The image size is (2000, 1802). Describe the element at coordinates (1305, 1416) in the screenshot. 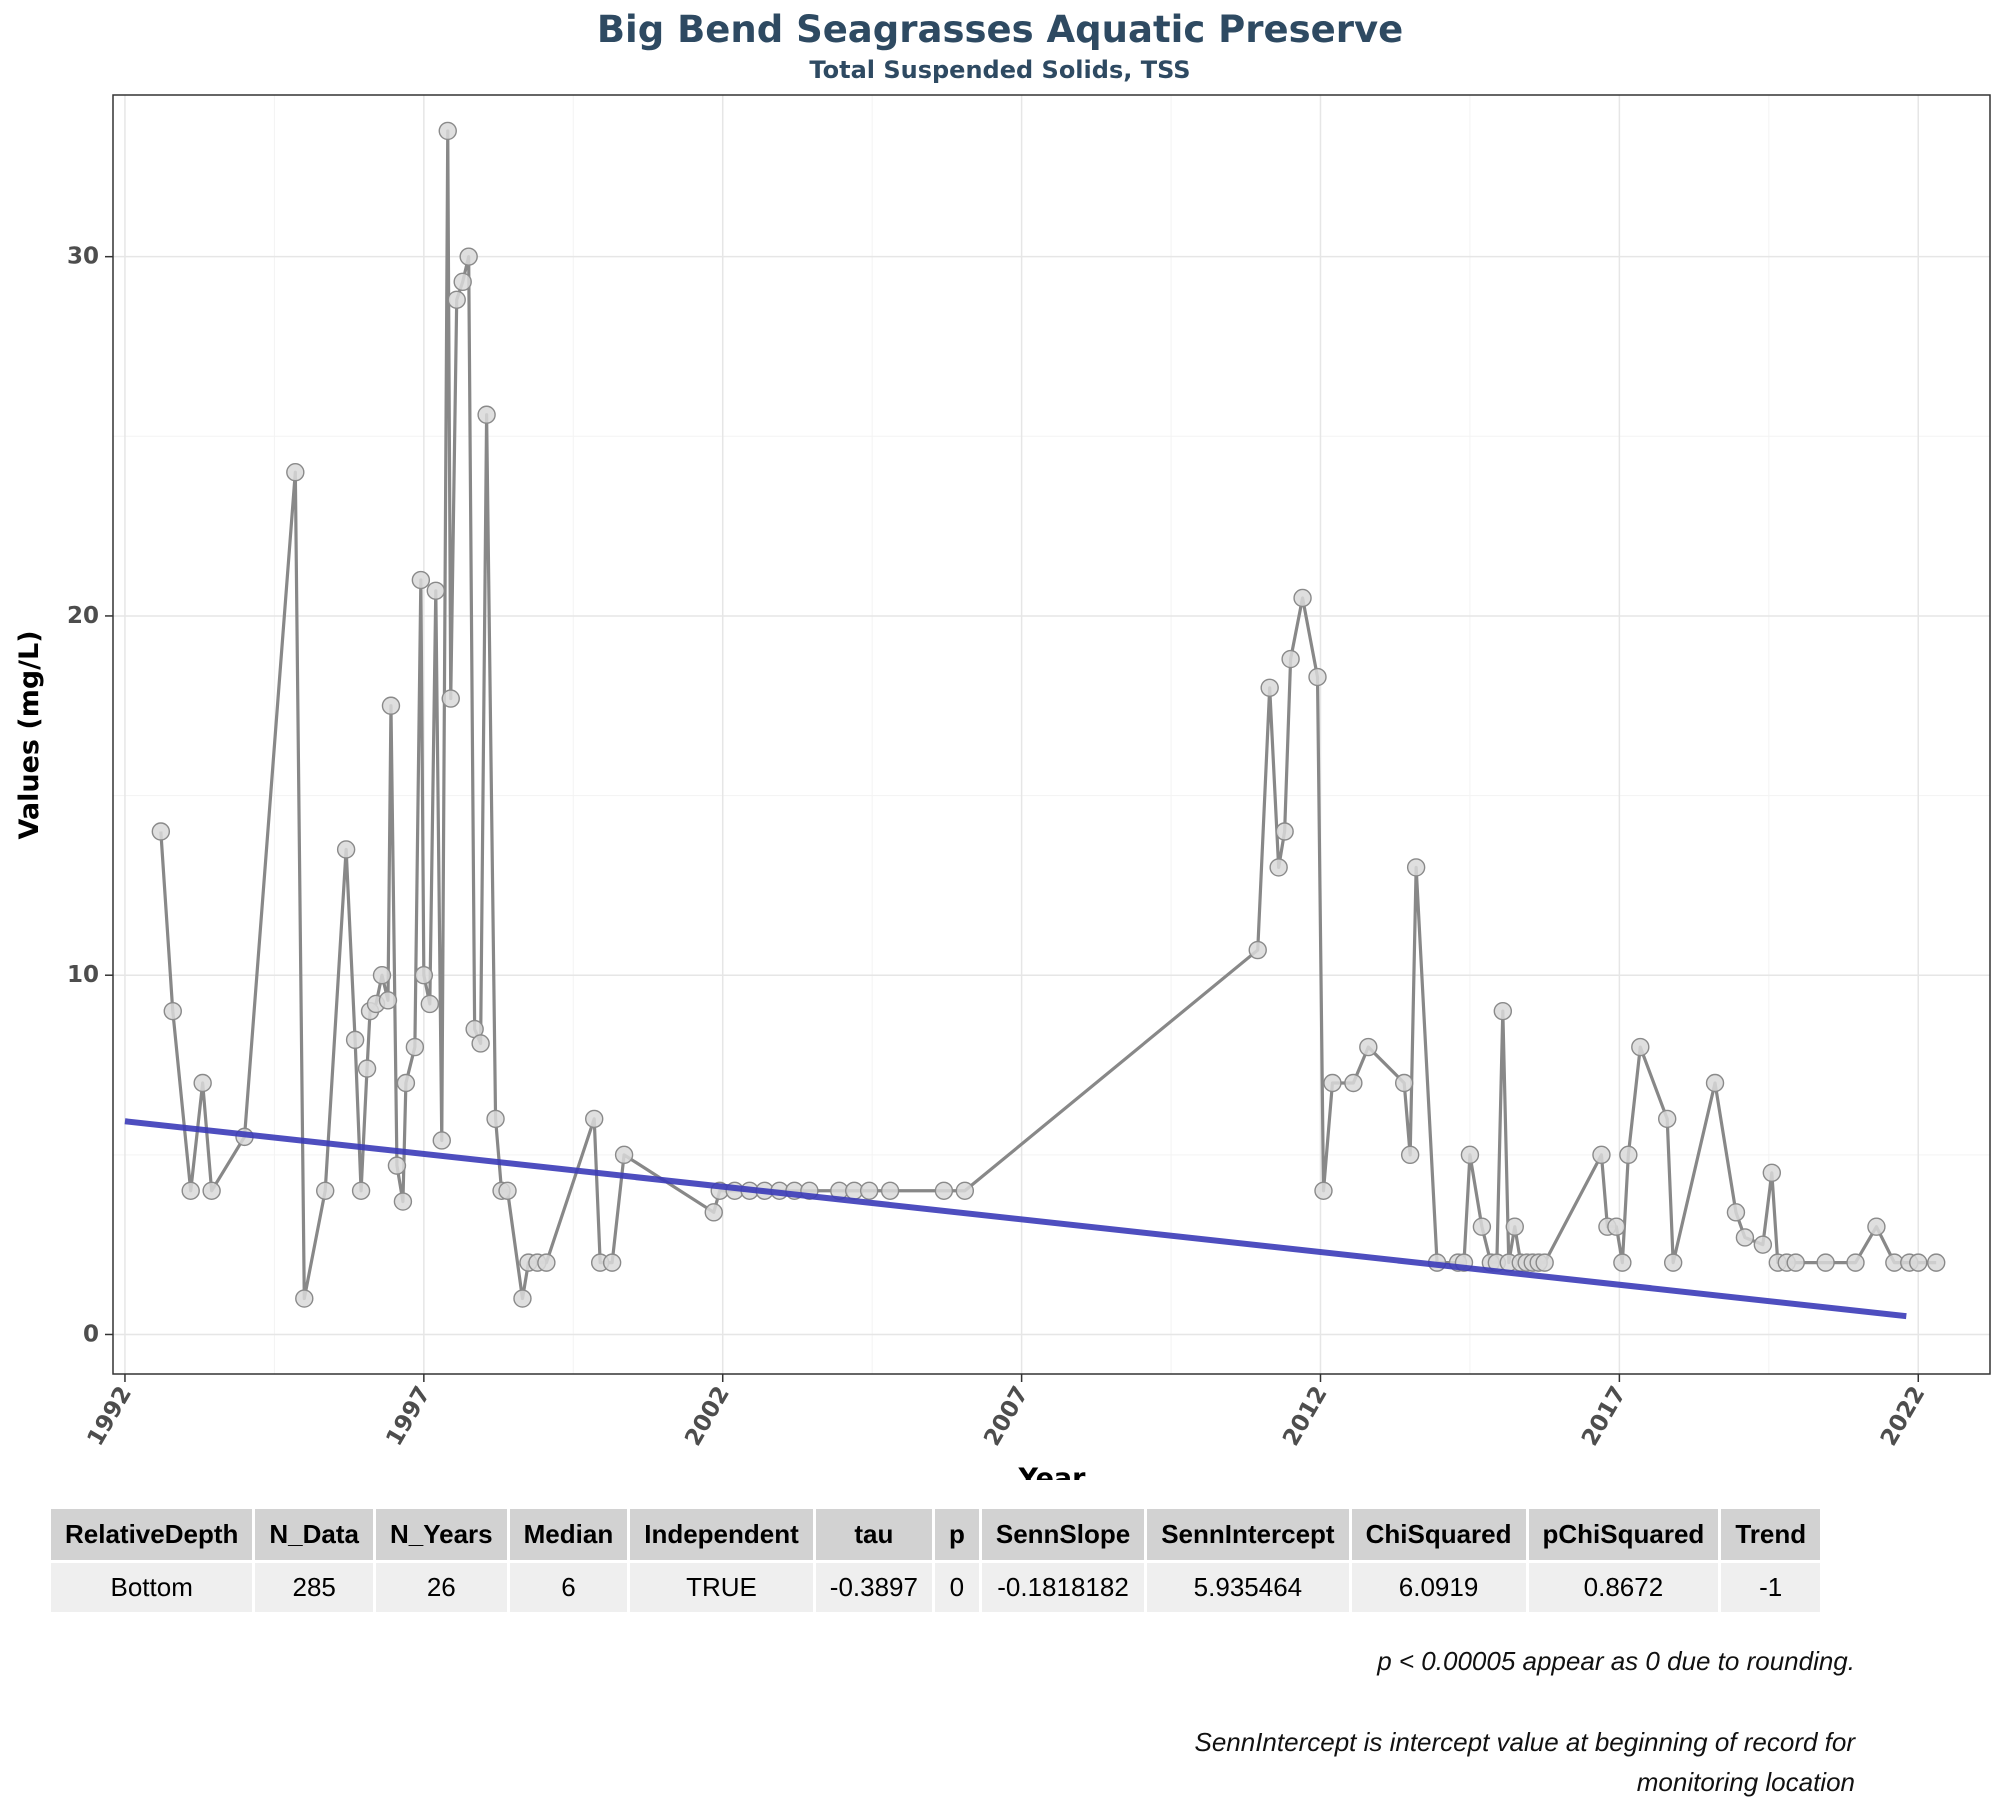

I see `x-tick-label: 2012` at that location.